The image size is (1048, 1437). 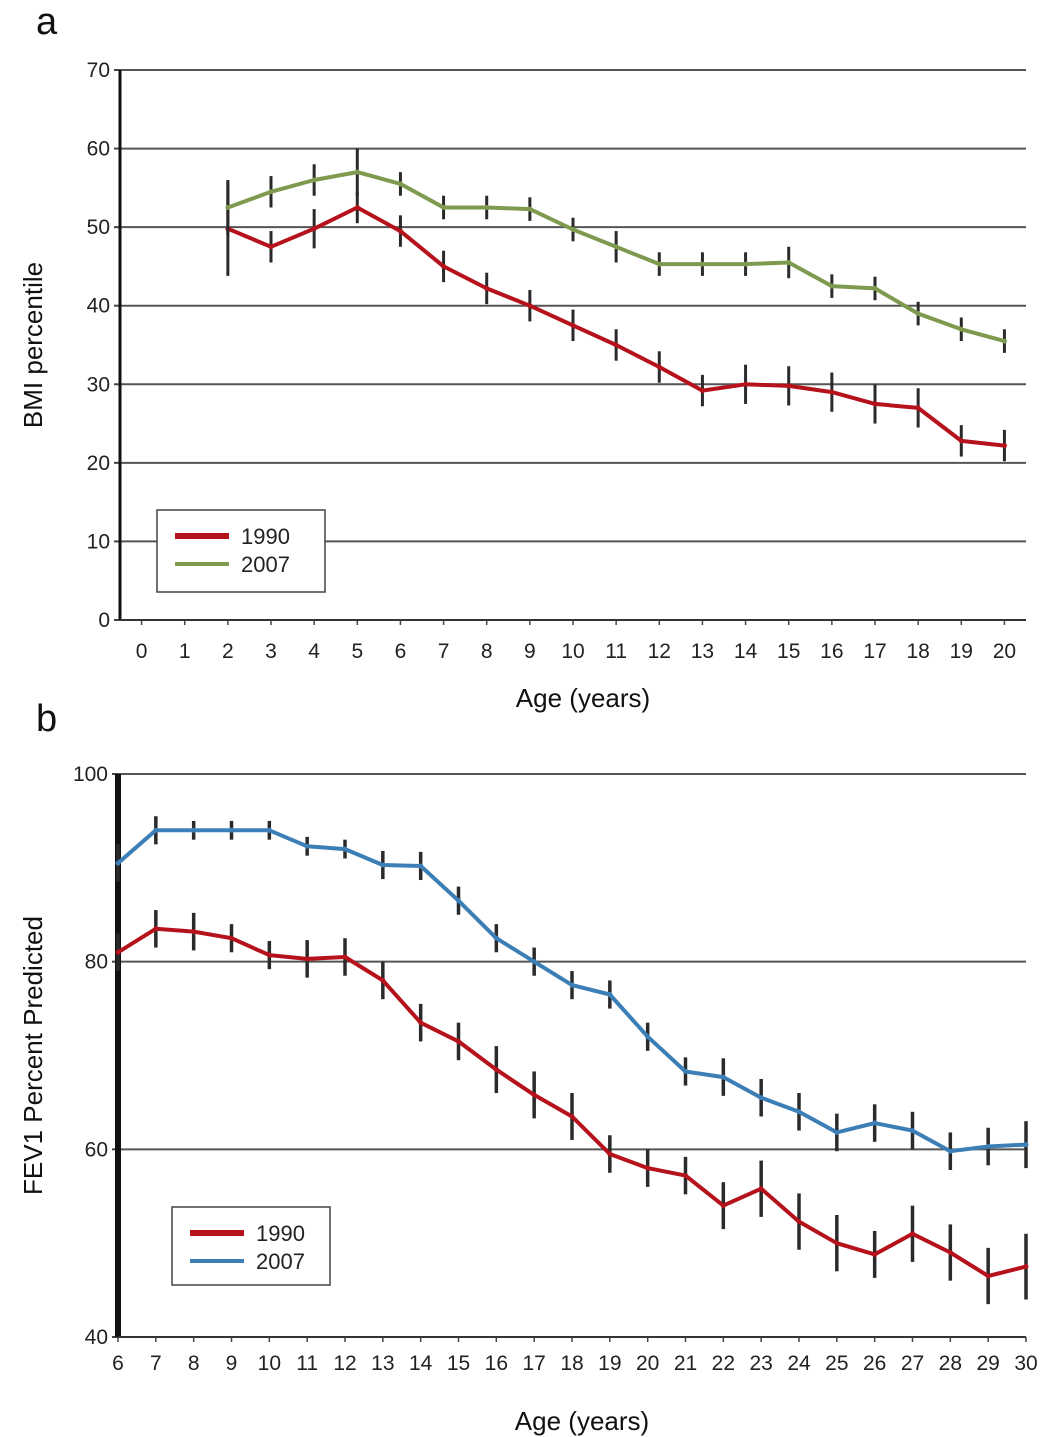 I want to click on x-tick-label: 2, so click(x=228, y=651).